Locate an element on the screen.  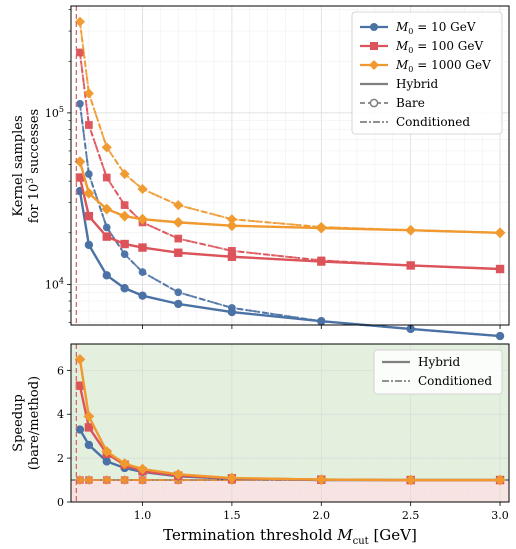
svg-text: M0 = 1000 GeV is located at coordinates (443, 66).